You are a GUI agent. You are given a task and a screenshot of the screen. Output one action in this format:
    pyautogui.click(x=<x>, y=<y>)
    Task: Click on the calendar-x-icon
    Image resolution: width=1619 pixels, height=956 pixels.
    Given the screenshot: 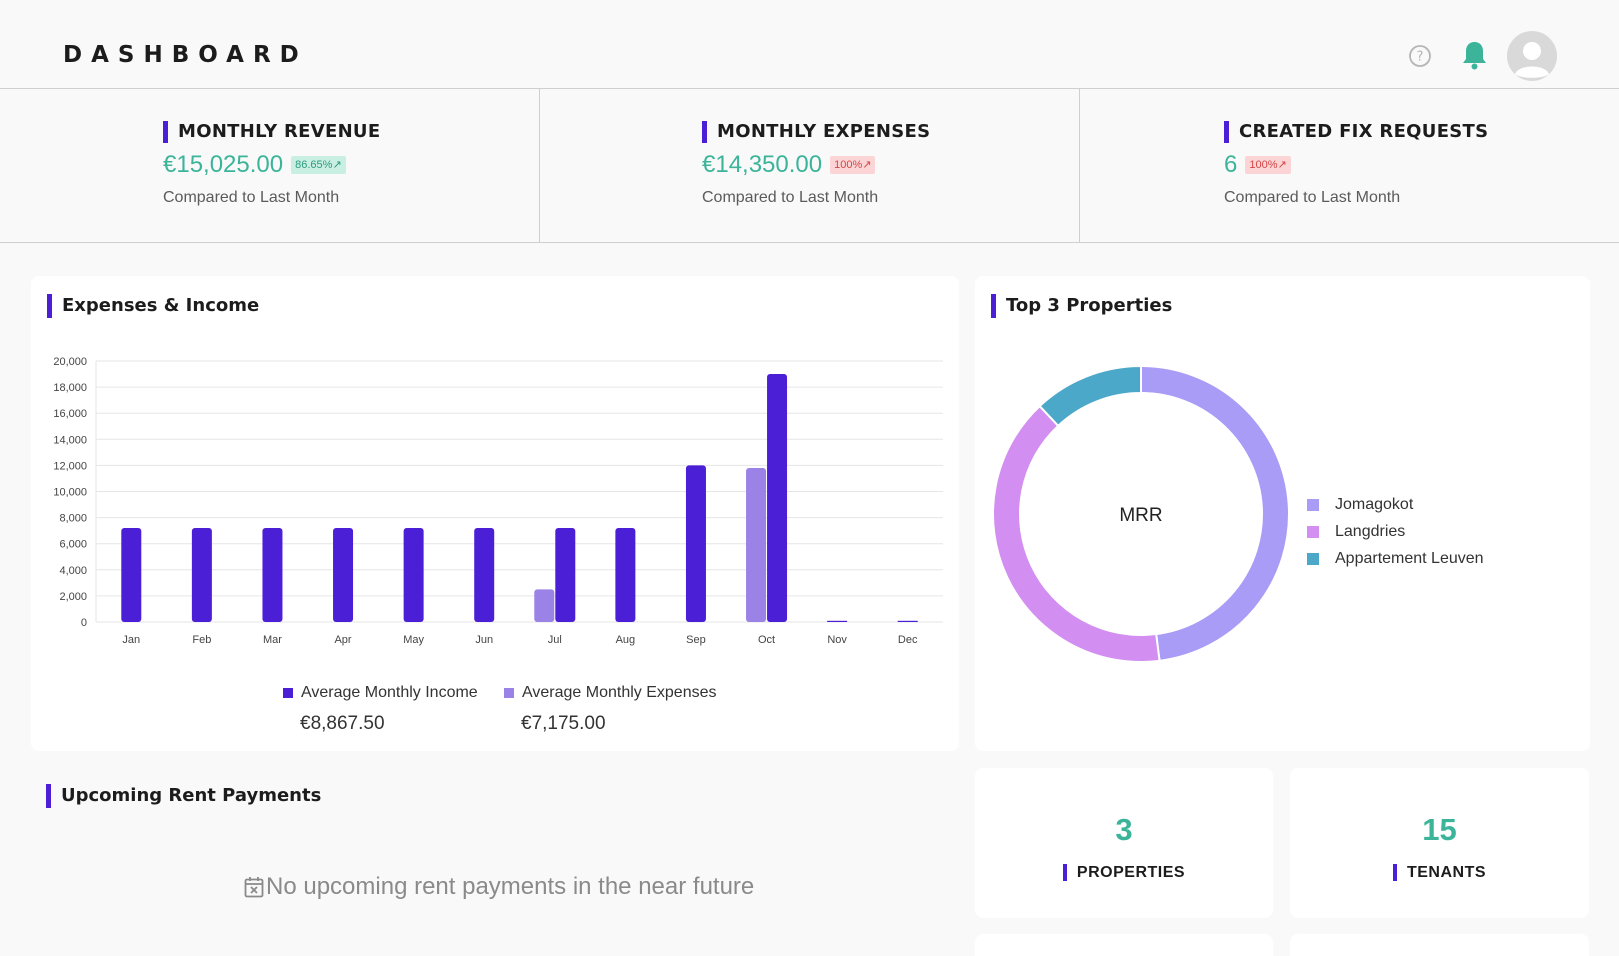 What is the action you would take?
    pyautogui.click(x=254, y=887)
    